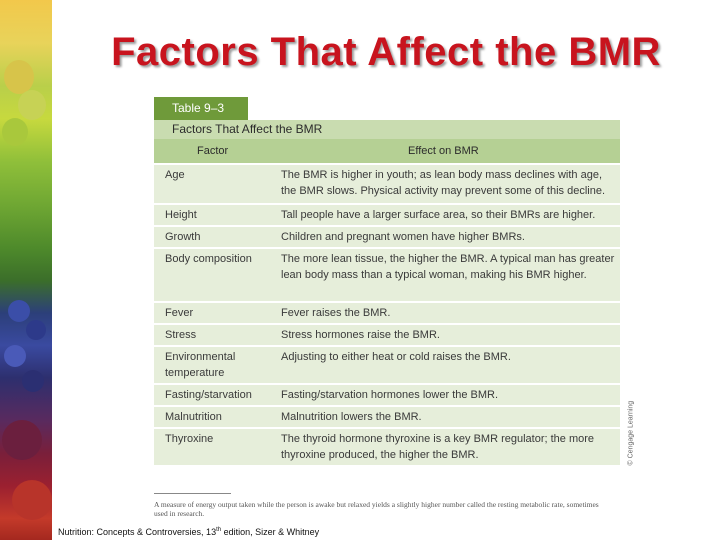 The image size is (720, 540). Describe the element at coordinates (175, 175) in the screenshot. I see `factor-cell: Age` at that location.